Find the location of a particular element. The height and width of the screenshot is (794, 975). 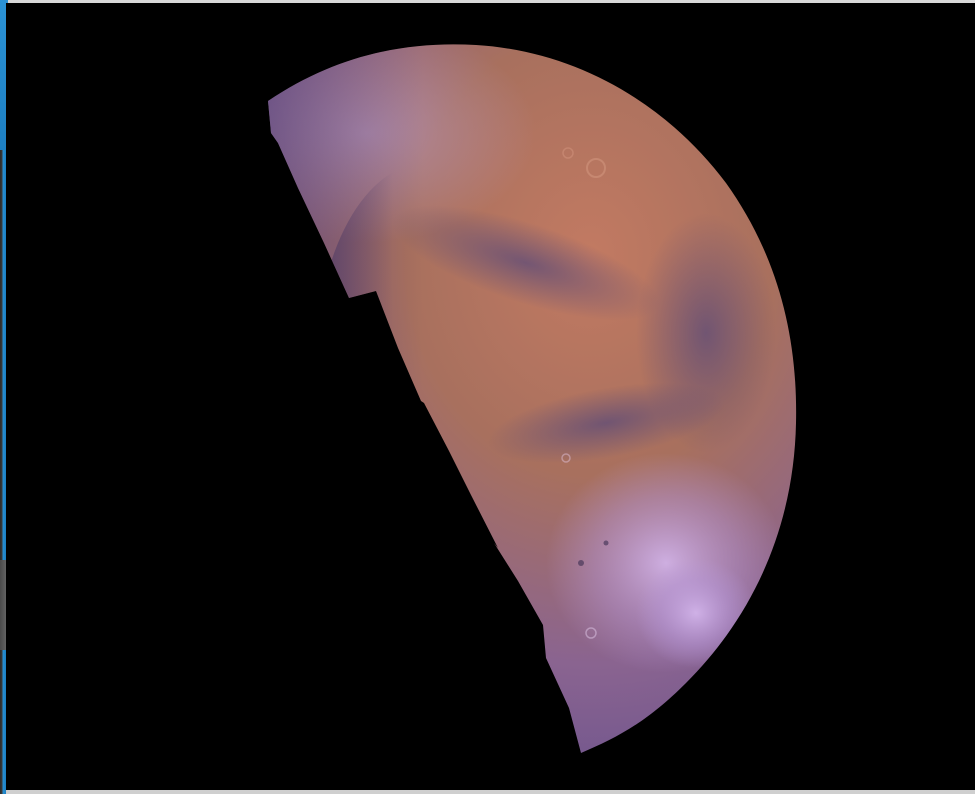

bottom-frame-edge is located at coordinates (490, 792).